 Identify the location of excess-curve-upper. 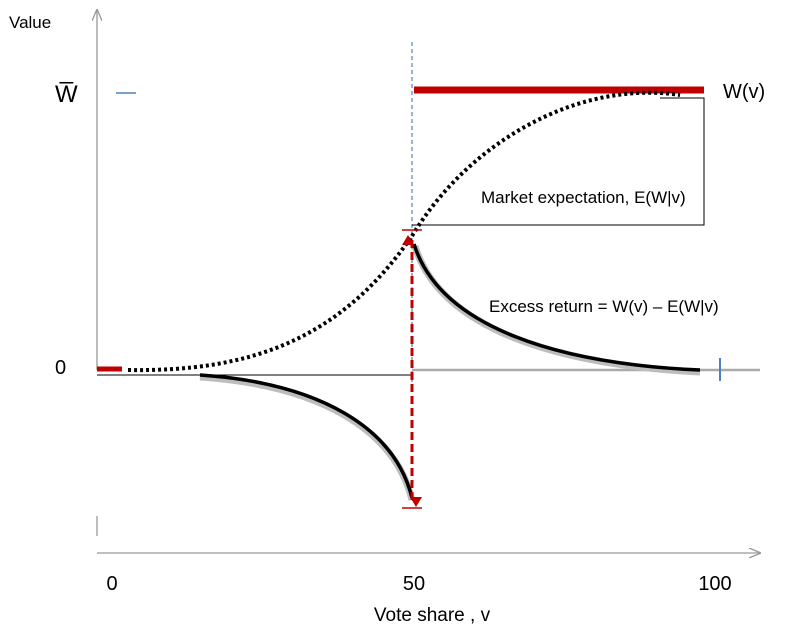
(556, 307).